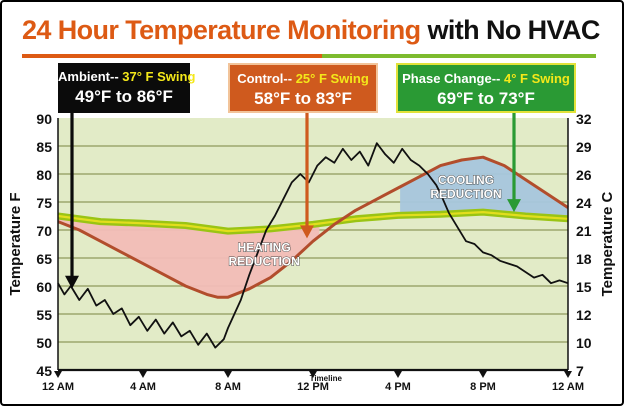 This screenshot has width=624, height=406. What do you see at coordinates (309, 56) in the screenshot?
I see `title-underline` at bounding box center [309, 56].